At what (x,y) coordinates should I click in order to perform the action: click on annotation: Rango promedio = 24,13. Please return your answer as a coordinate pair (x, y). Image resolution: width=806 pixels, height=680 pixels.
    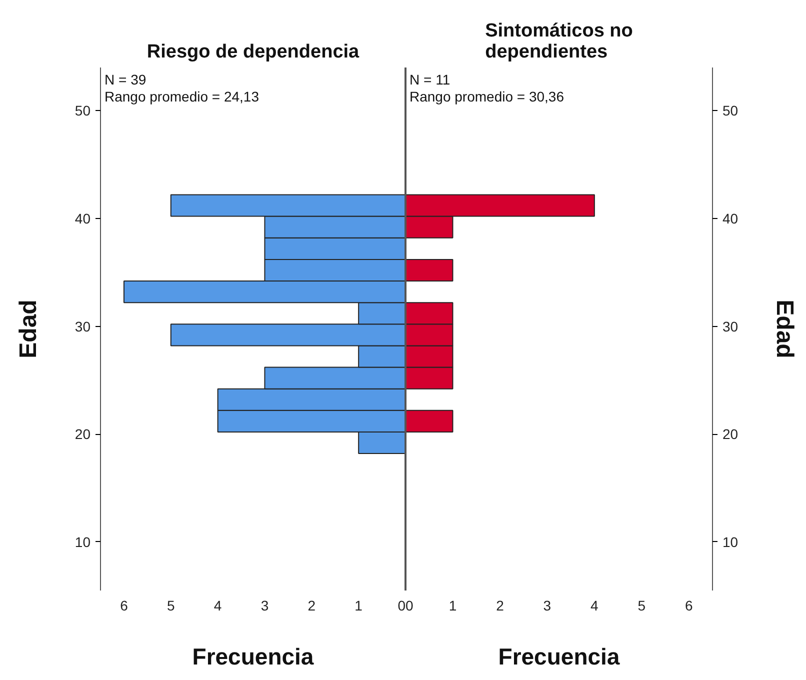
    Looking at the image, I should click on (182, 96).